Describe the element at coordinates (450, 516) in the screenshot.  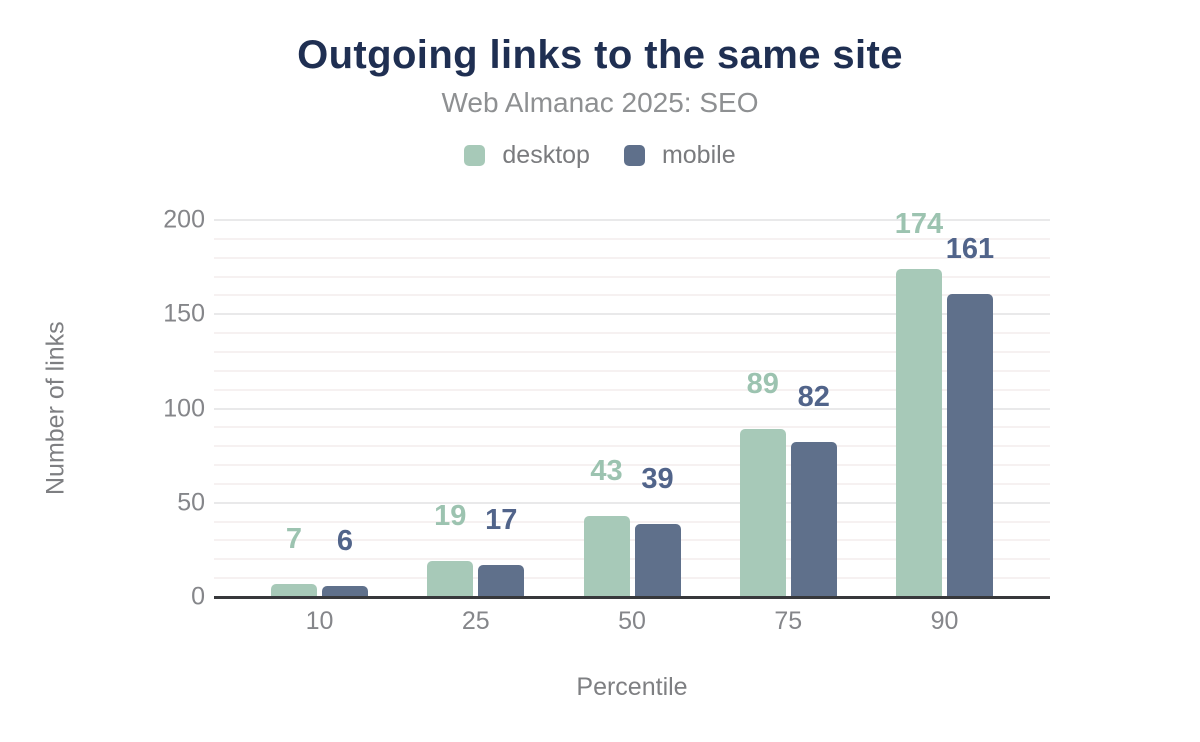
I see `value-label-desktop-25: 19` at that location.